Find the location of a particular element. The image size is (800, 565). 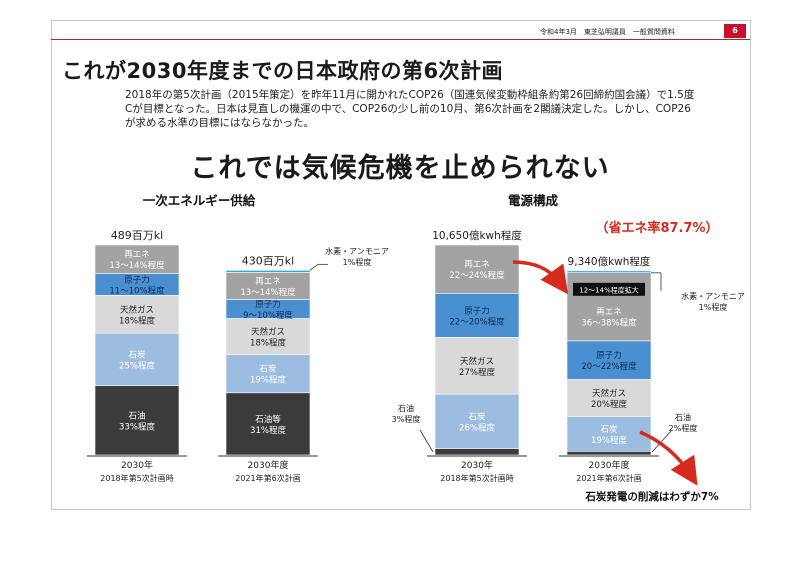

chart2-bar0-seg-coal is located at coordinates (477, 421).